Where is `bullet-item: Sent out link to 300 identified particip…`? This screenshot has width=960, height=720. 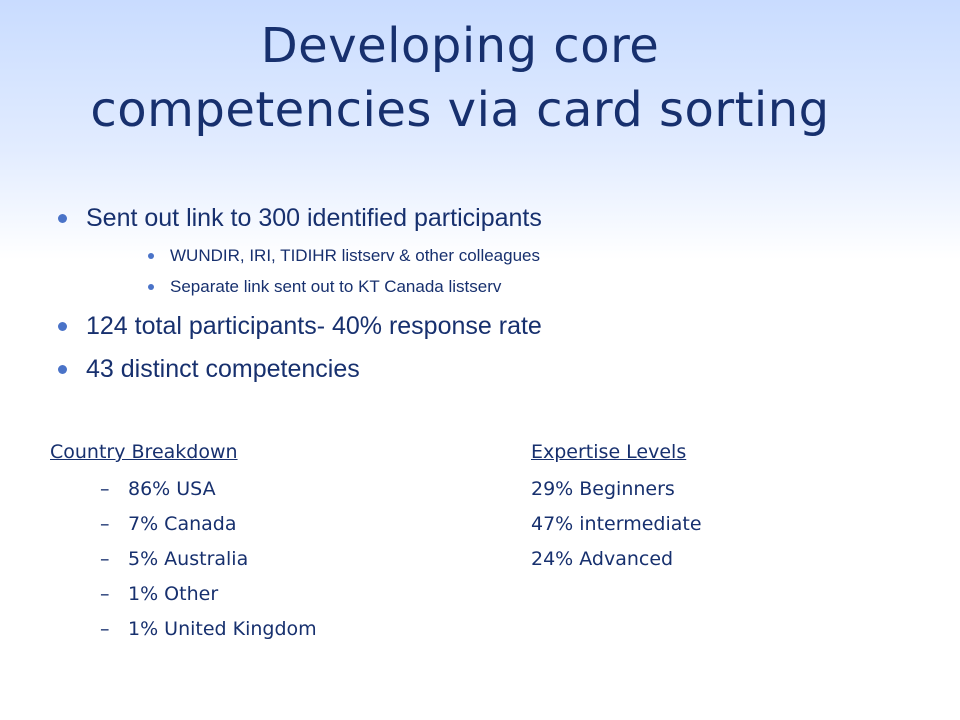
bullet-item: Sent out link to 300 identified particip… is located at coordinates (314, 218).